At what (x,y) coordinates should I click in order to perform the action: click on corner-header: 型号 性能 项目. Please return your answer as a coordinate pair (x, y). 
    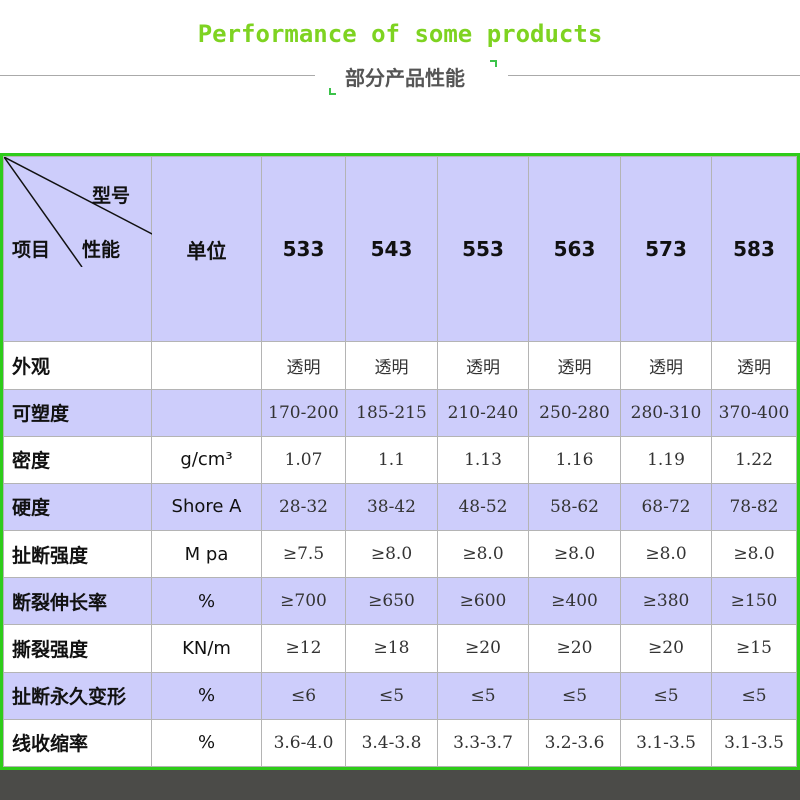
    Looking at the image, I should click on (77, 249).